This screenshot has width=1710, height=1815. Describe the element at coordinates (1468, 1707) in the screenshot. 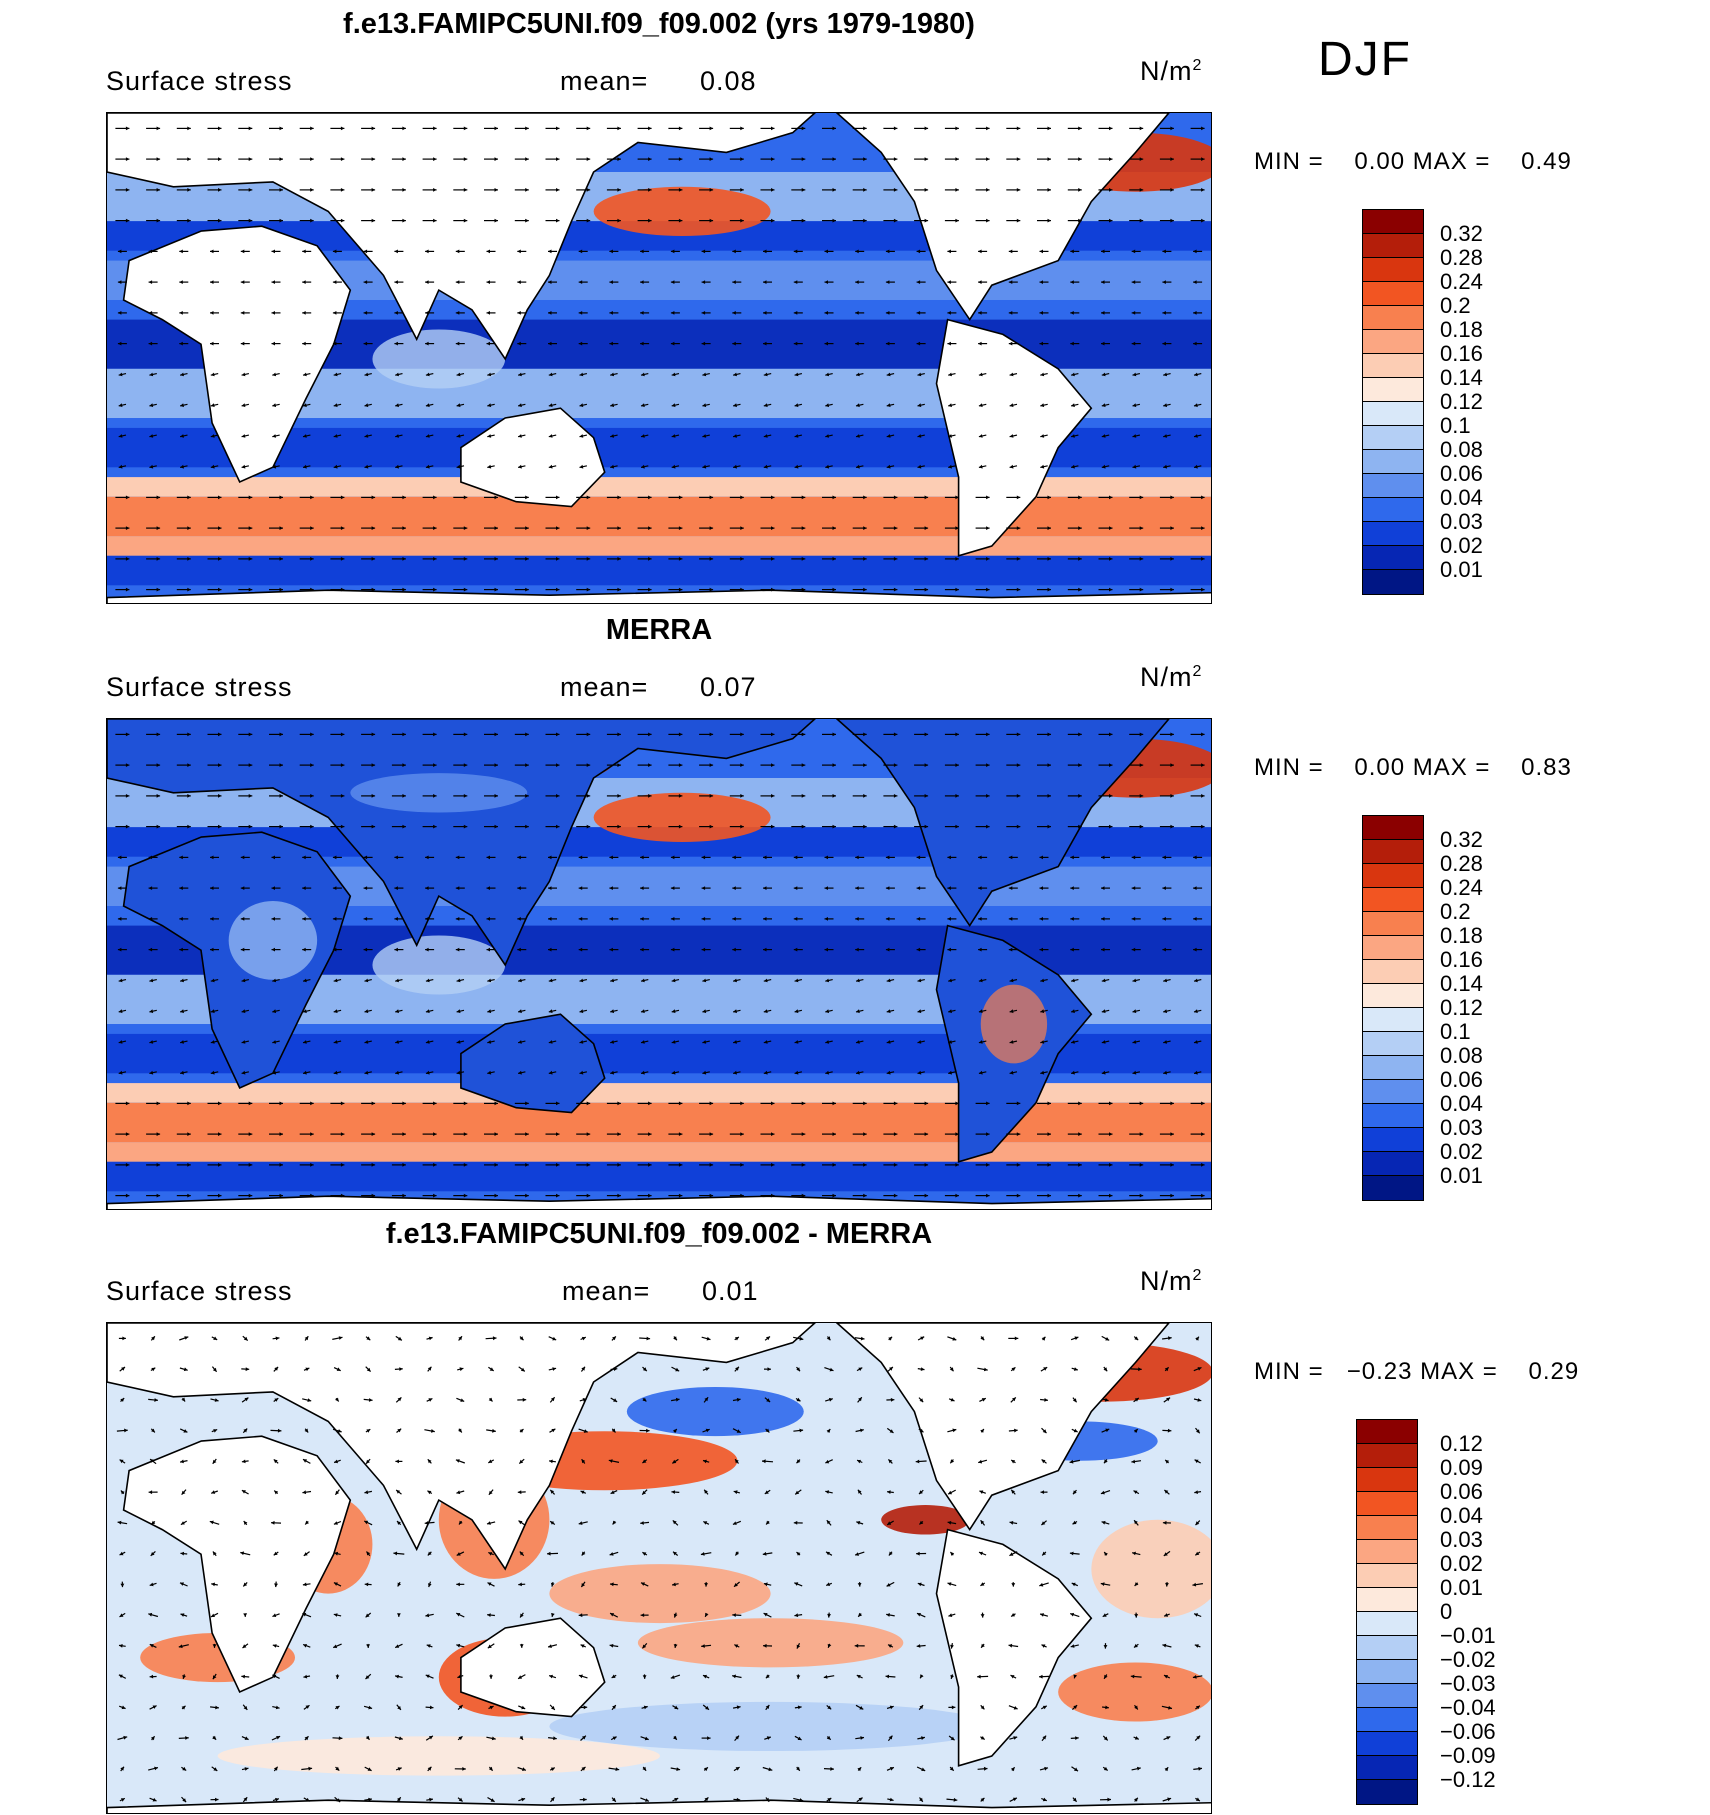

I see `colorbar-tick-label: −0.04` at that location.